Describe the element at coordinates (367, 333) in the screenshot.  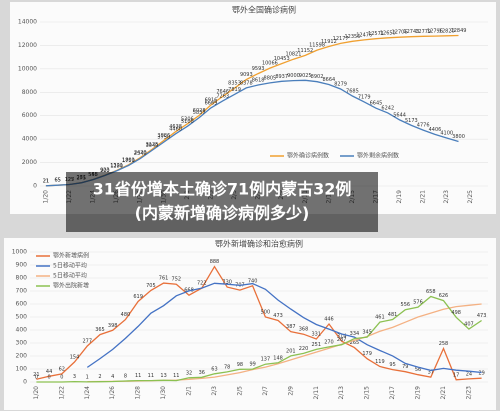
I see `data-label: 345` at that location.